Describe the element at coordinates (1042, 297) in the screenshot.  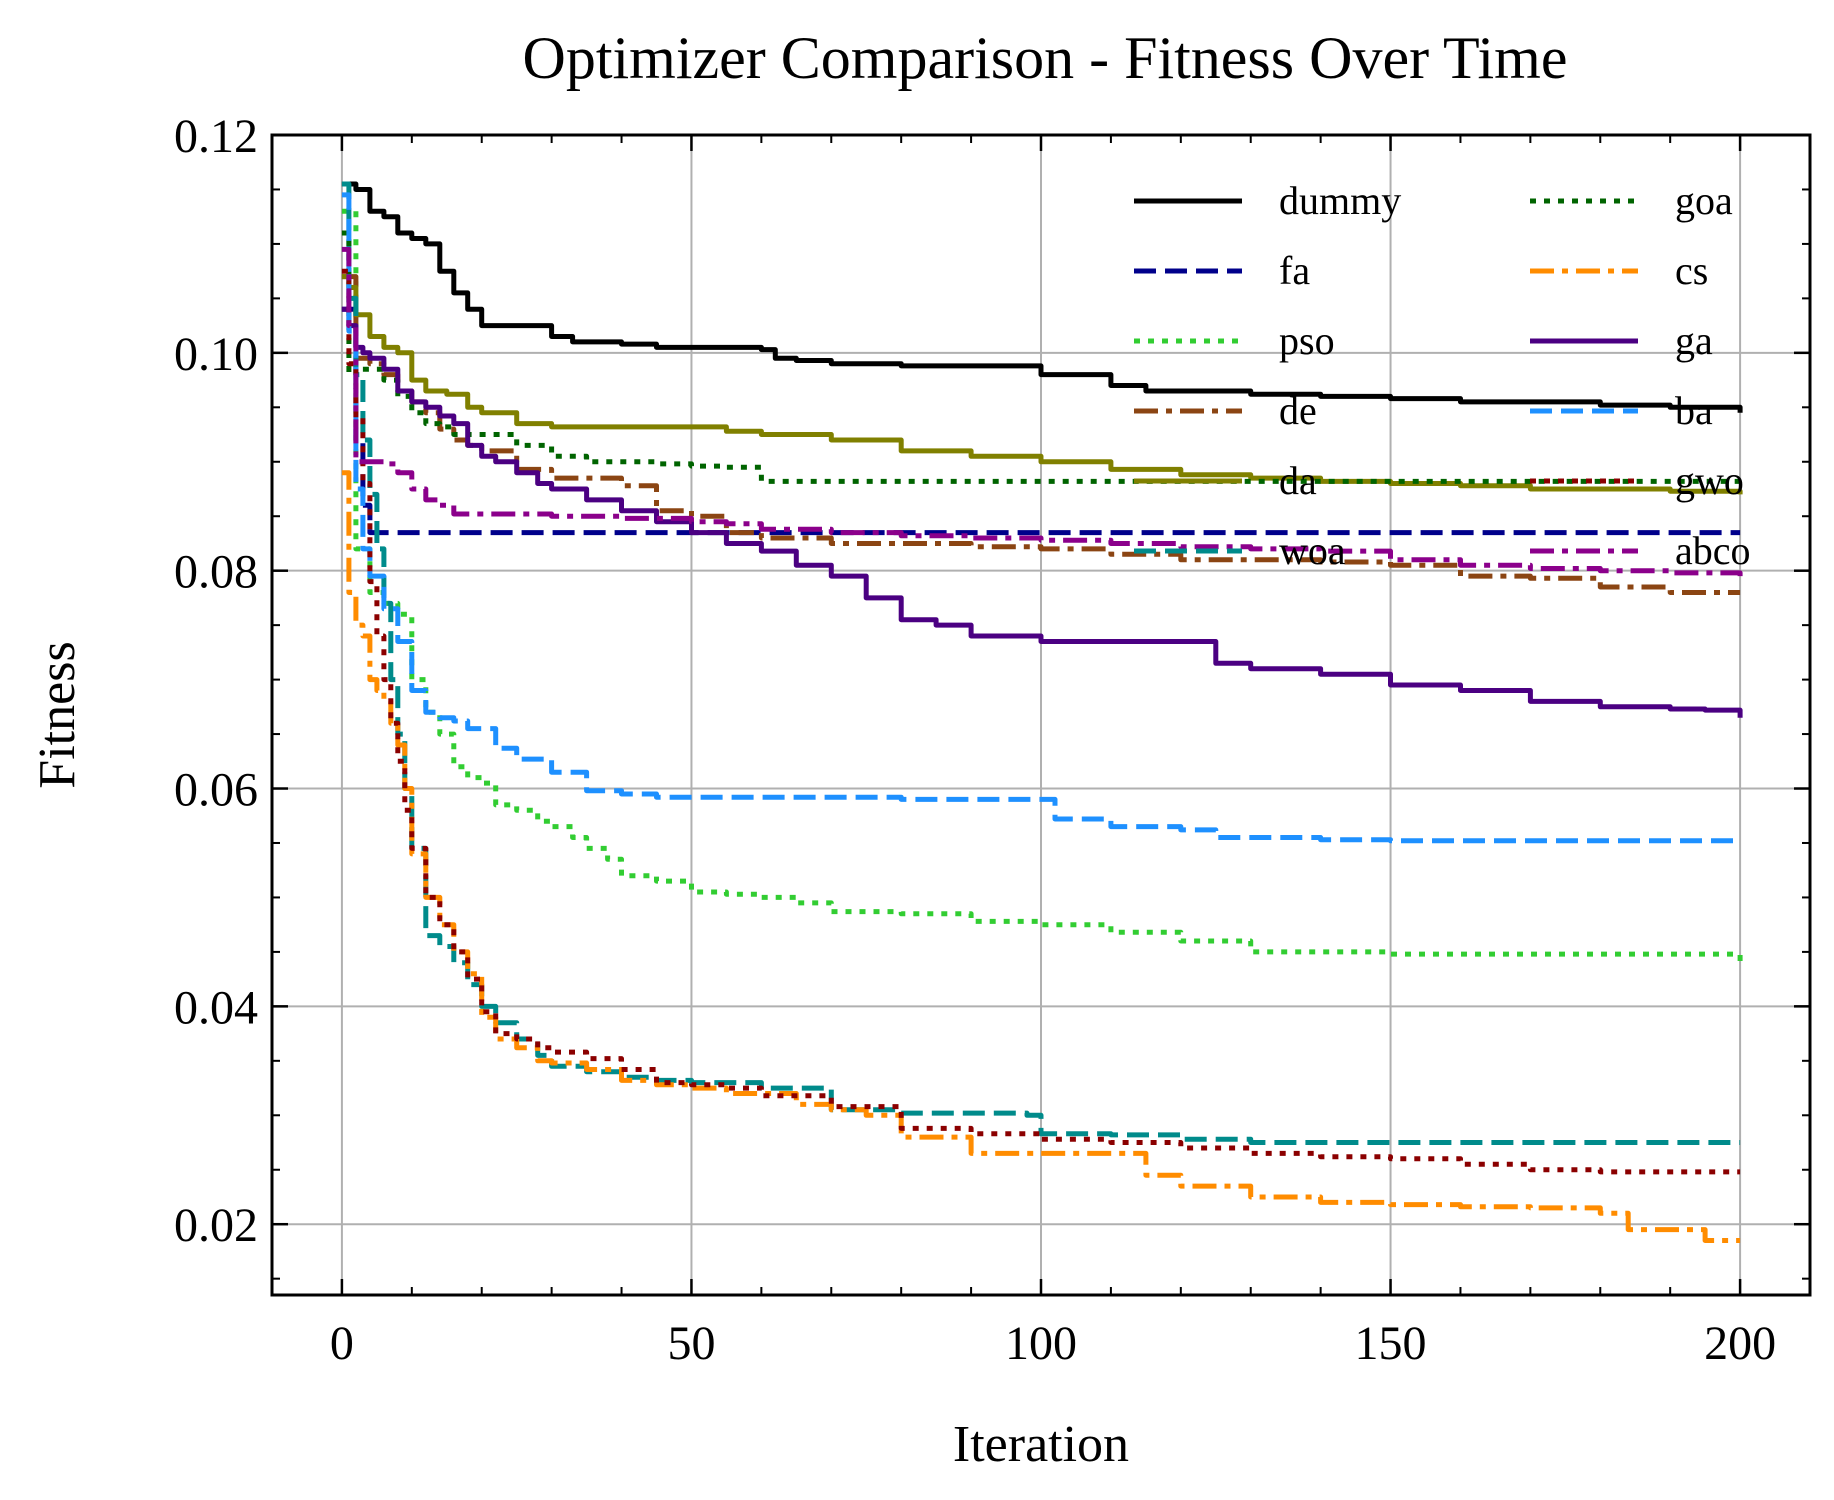
I see `series-line-dummy` at that location.